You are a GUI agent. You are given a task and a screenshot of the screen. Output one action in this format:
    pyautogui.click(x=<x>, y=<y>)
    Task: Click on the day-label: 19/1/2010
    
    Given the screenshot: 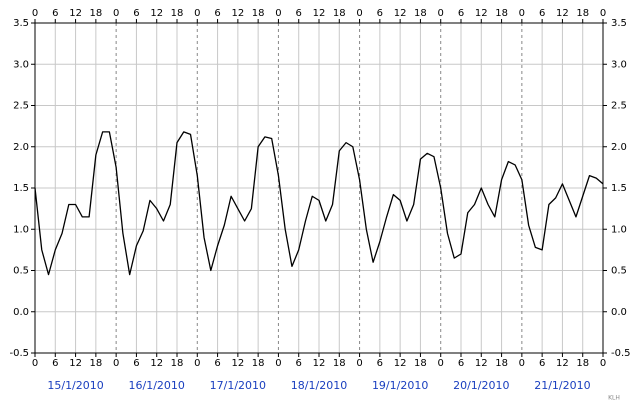 What is the action you would take?
    pyautogui.click(x=400, y=385)
    